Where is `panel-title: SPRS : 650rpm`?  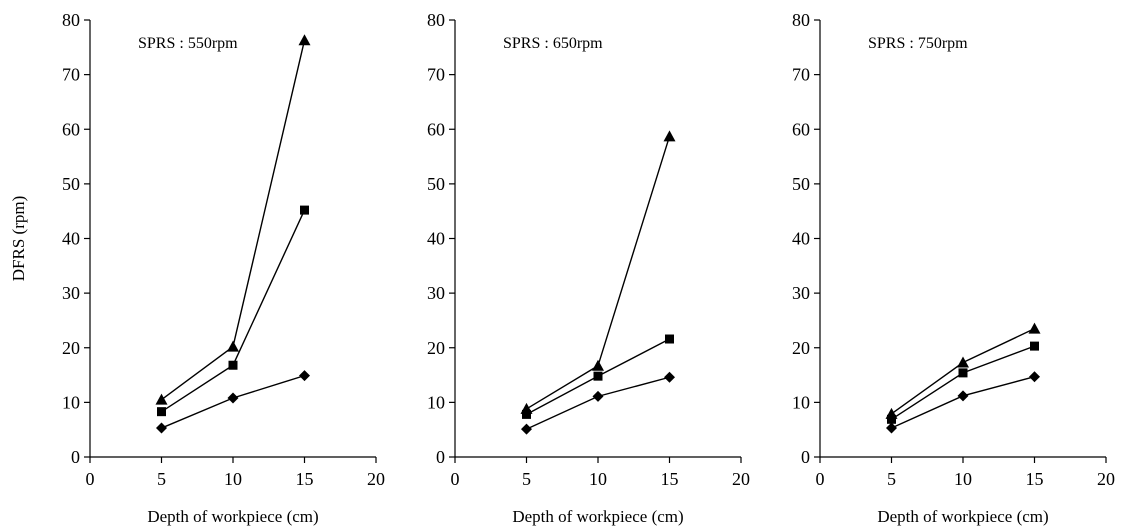 panel-title: SPRS : 650rpm is located at coordinates (553, 43).